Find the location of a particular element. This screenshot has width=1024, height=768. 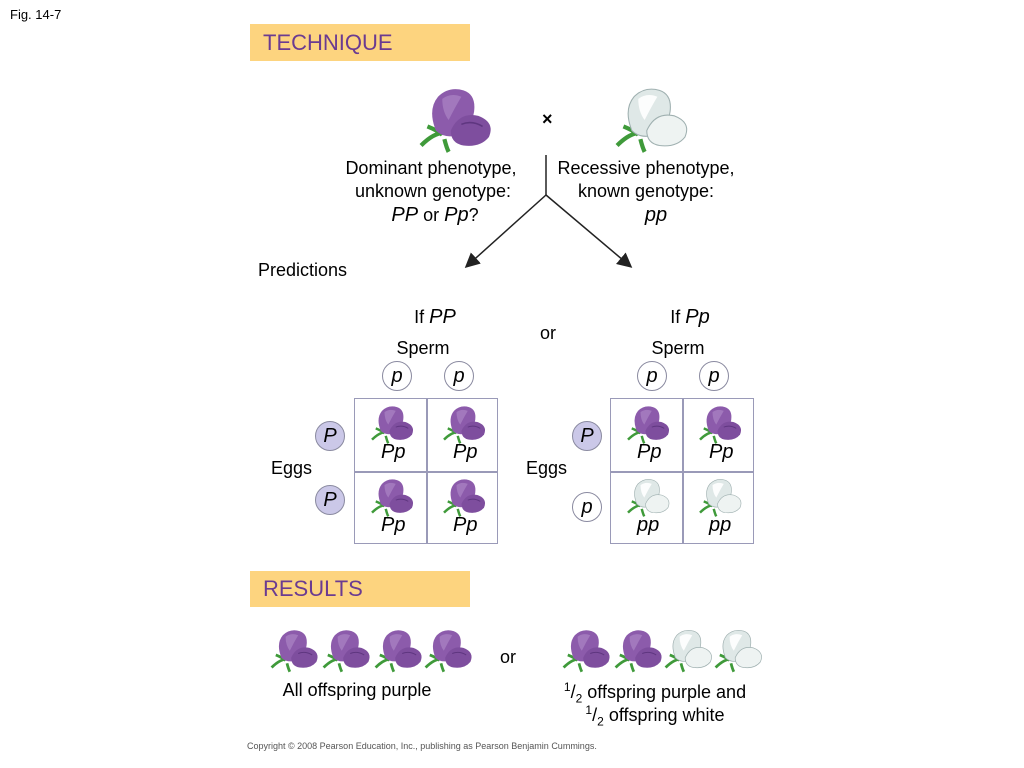

eggs-label-right: Eggs is located at coordinates (547, 468).